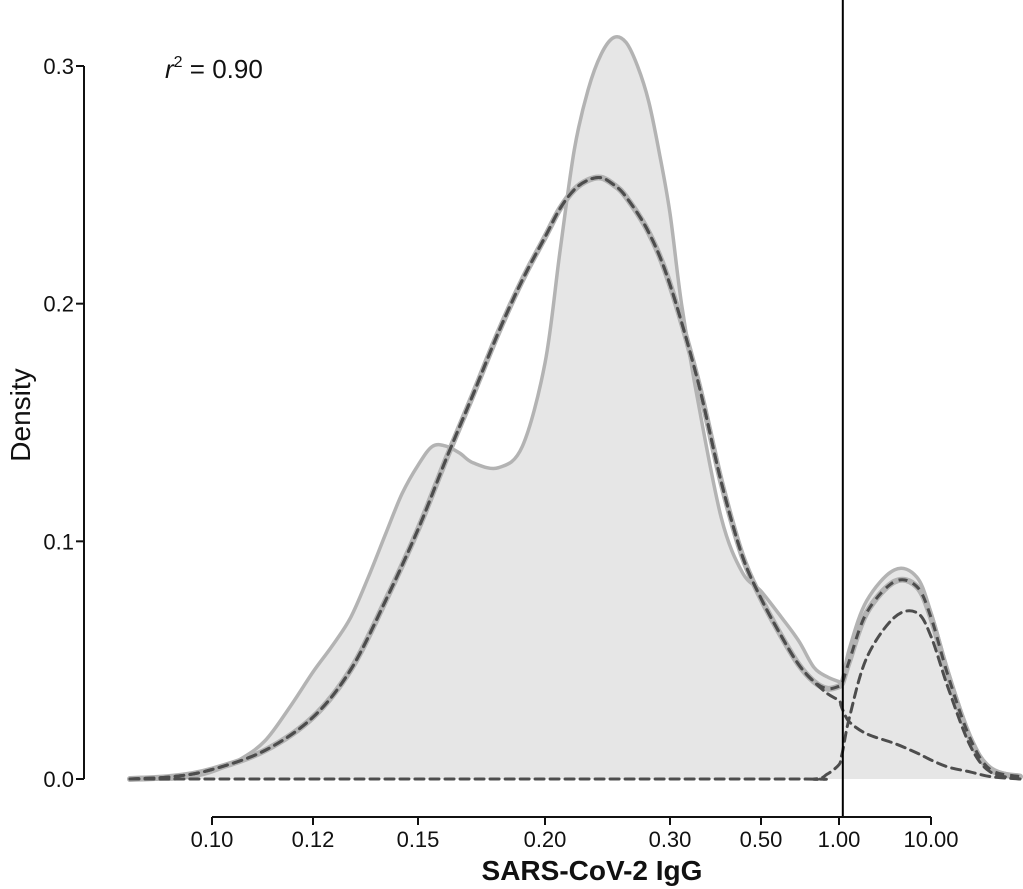  I want to click on y-ticks: 0.0 0.1 0.2 0.3, so click(63, 423).